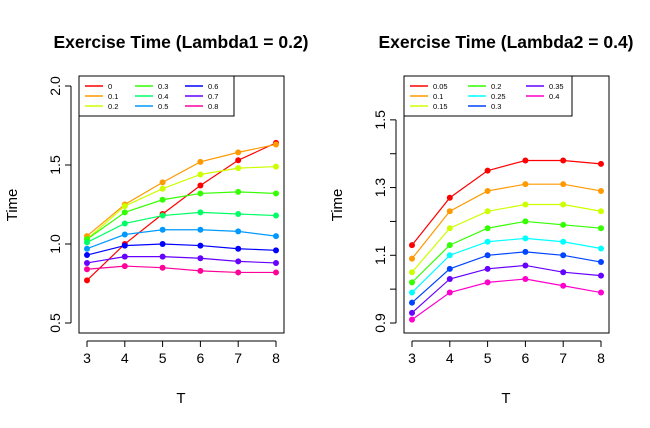 The image size is (650, 428). Describe the element at coordinates (484, 106) in the screenshot. I see `right-legend-item: 0.3` at that location.